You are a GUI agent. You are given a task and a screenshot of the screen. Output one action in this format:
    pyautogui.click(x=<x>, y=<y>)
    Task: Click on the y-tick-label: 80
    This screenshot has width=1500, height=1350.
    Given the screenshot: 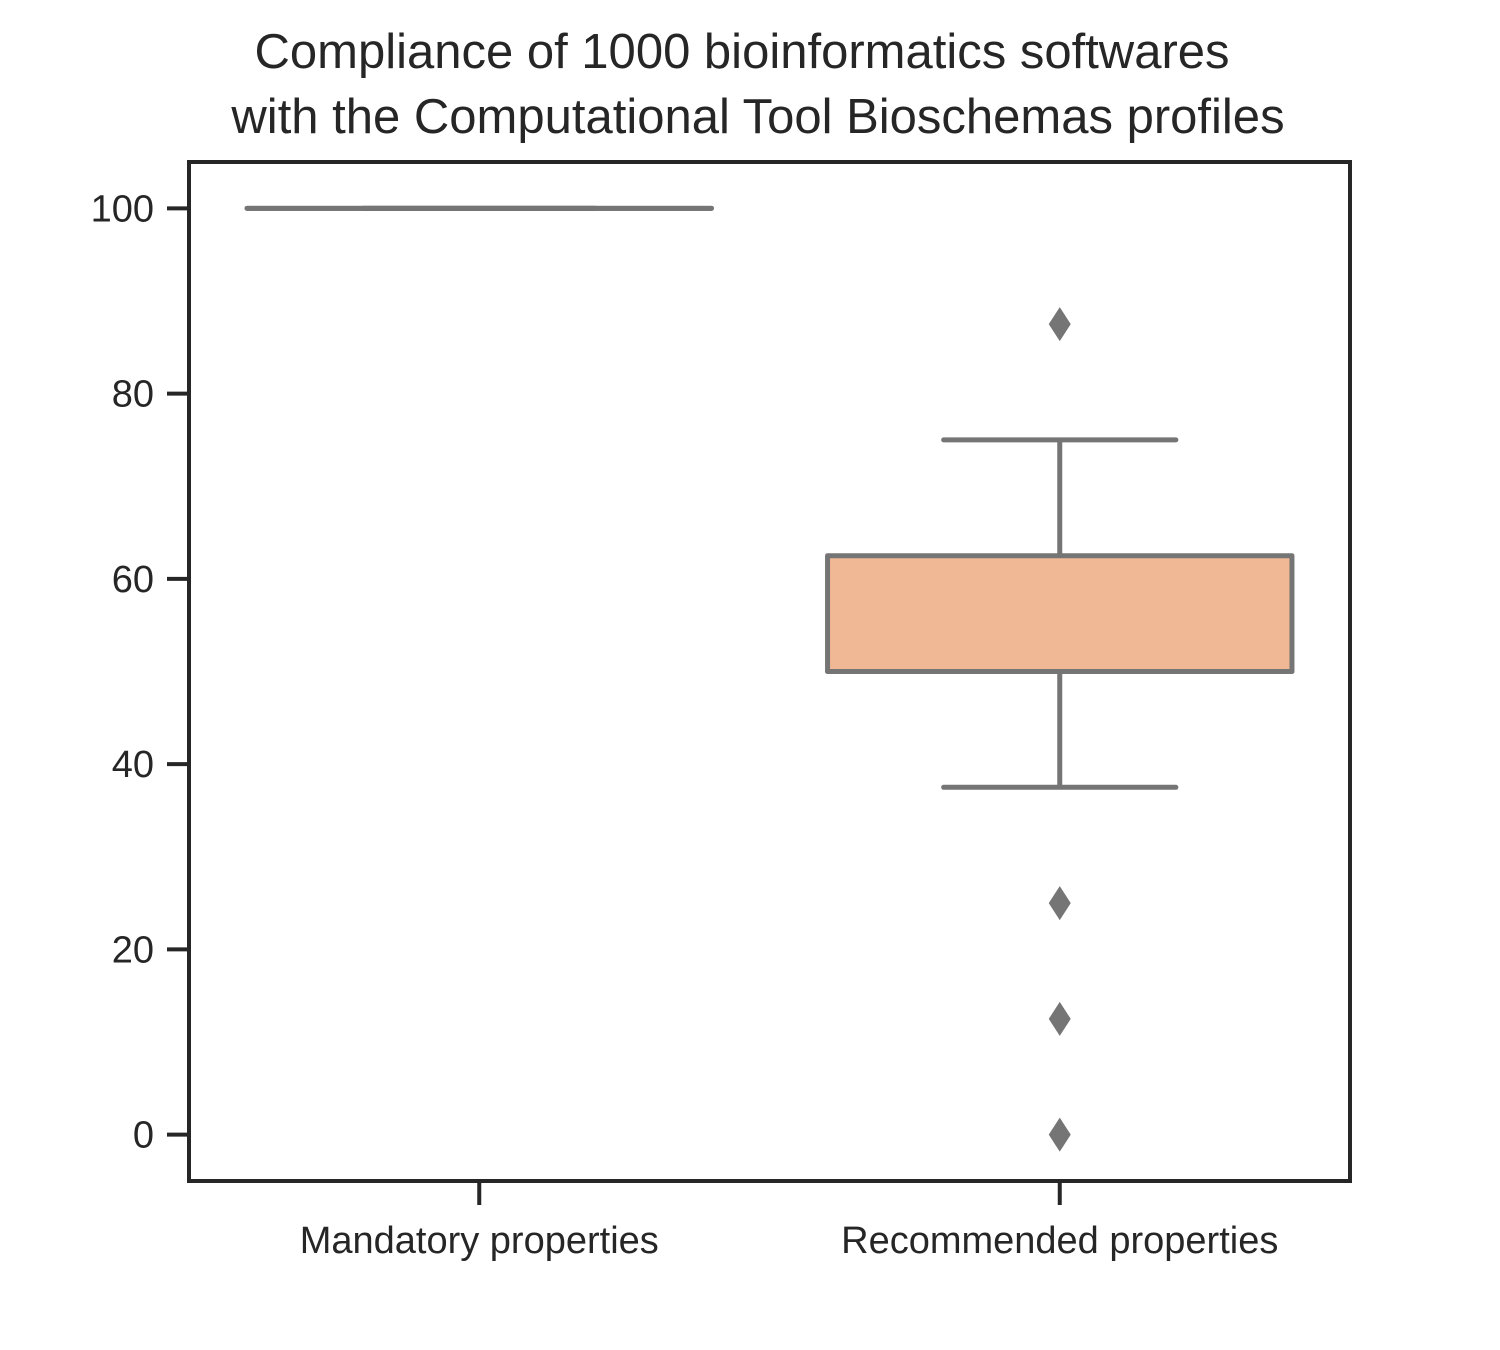 What is the action you would take?
    pyautogui.click(x=133, y=395)
    